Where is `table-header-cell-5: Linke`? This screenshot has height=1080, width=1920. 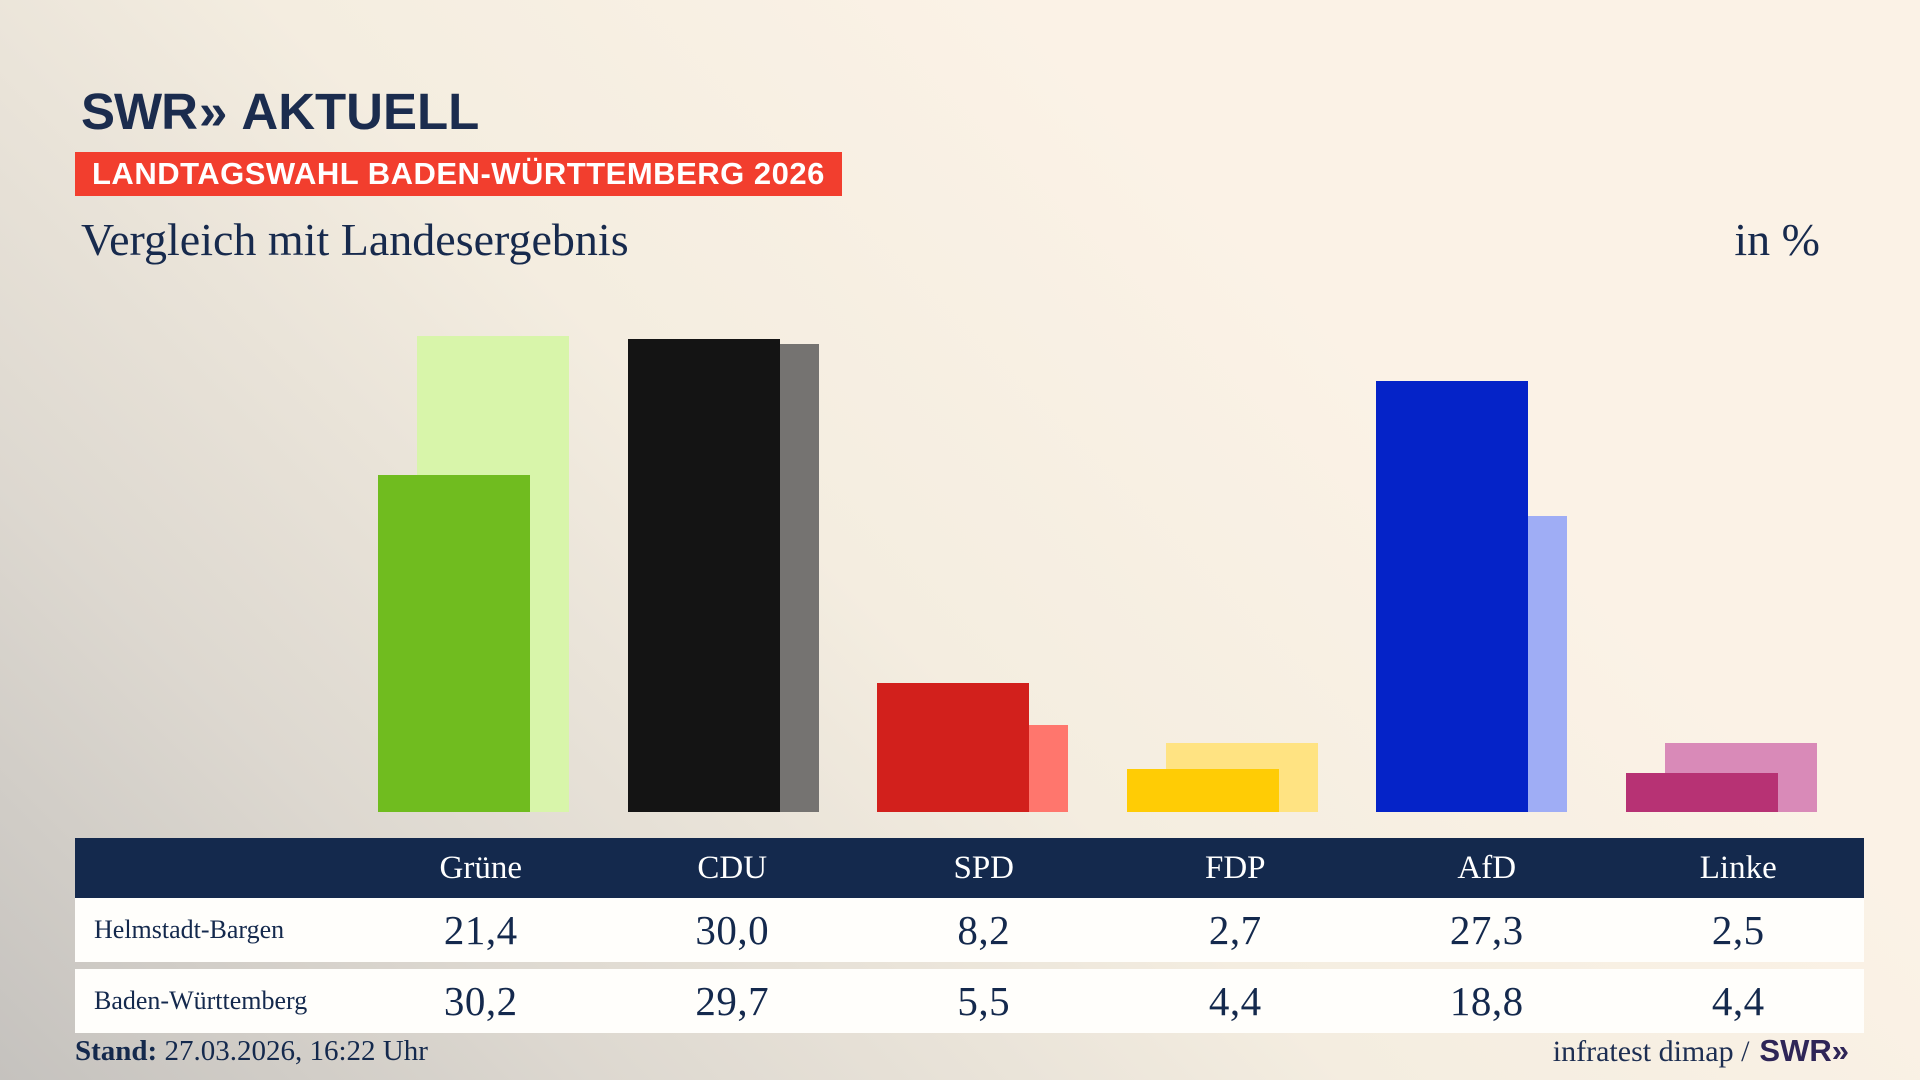
table-header-cell-5: Linke is located at coordinates (1738, 867).